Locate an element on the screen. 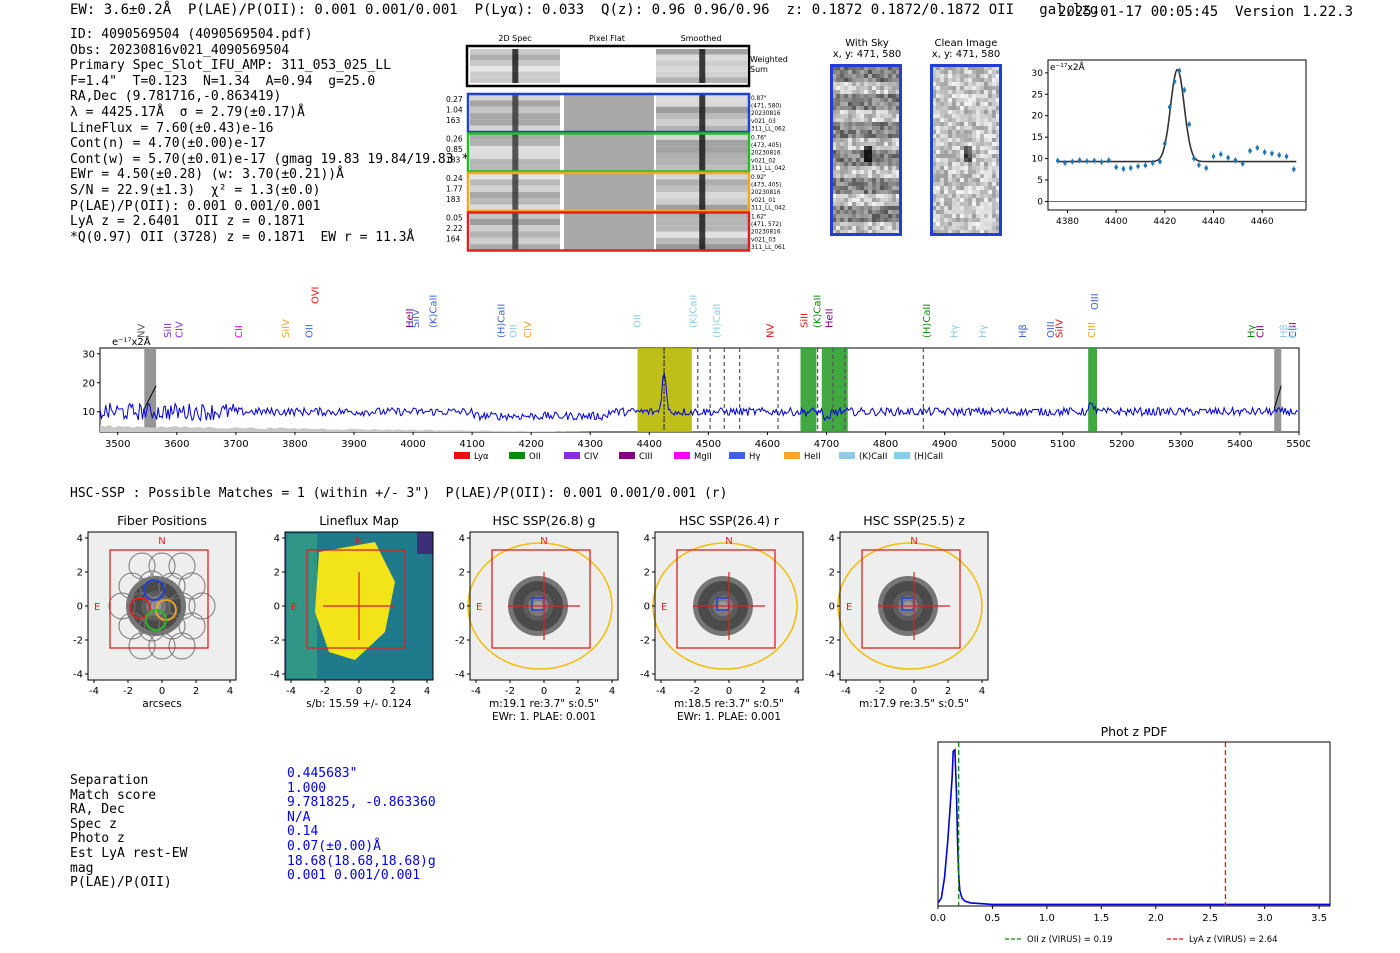  match-label: RA, Dec is located at coordinates (97, 810).